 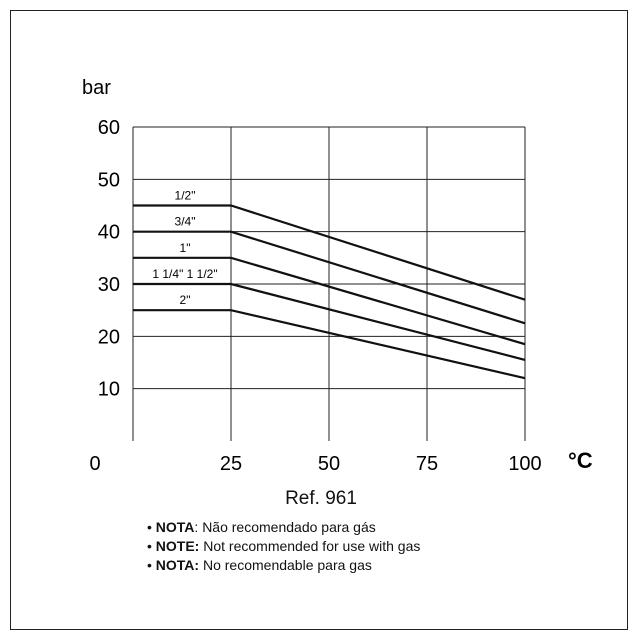 I want to click on y-tick-label: 40, so click(x=109, y=233).